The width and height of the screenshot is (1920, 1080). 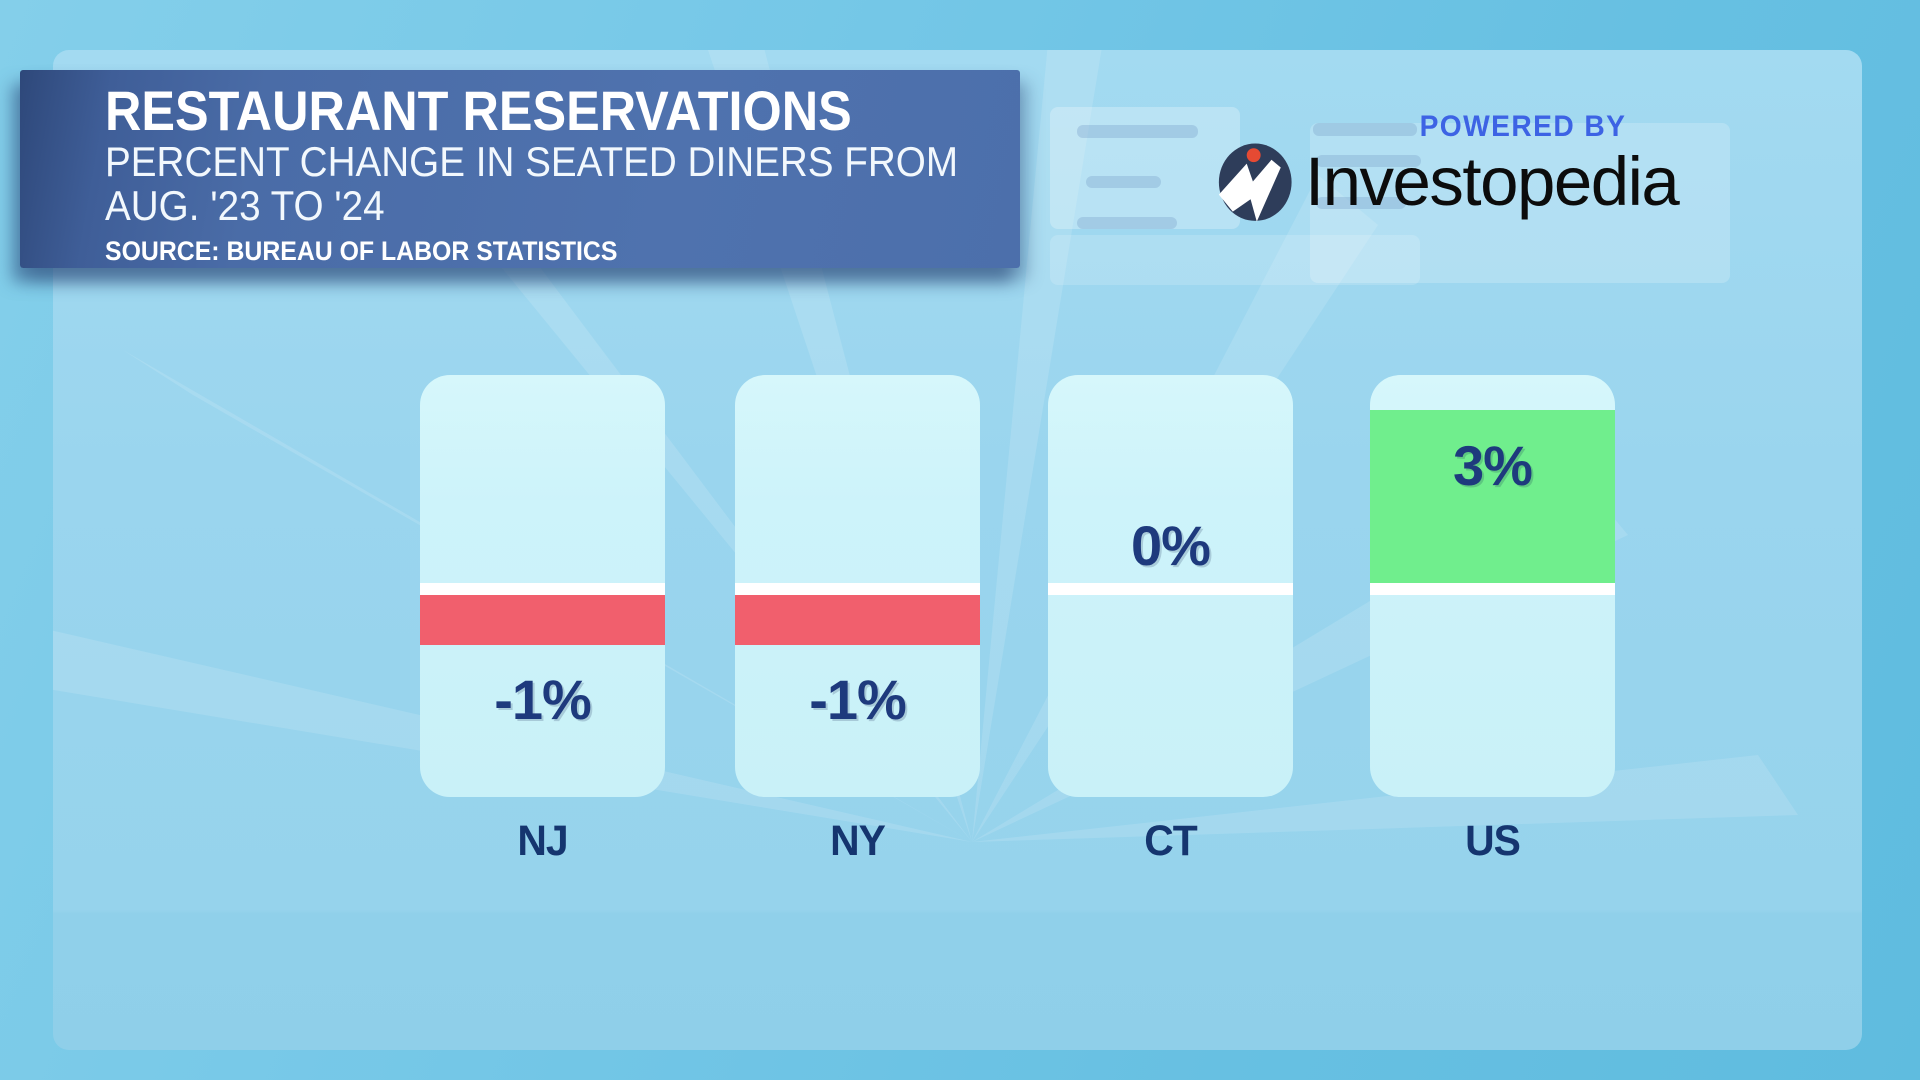 I want to click on bar-group-ny: -1% NY, so click(x=857, y=625).